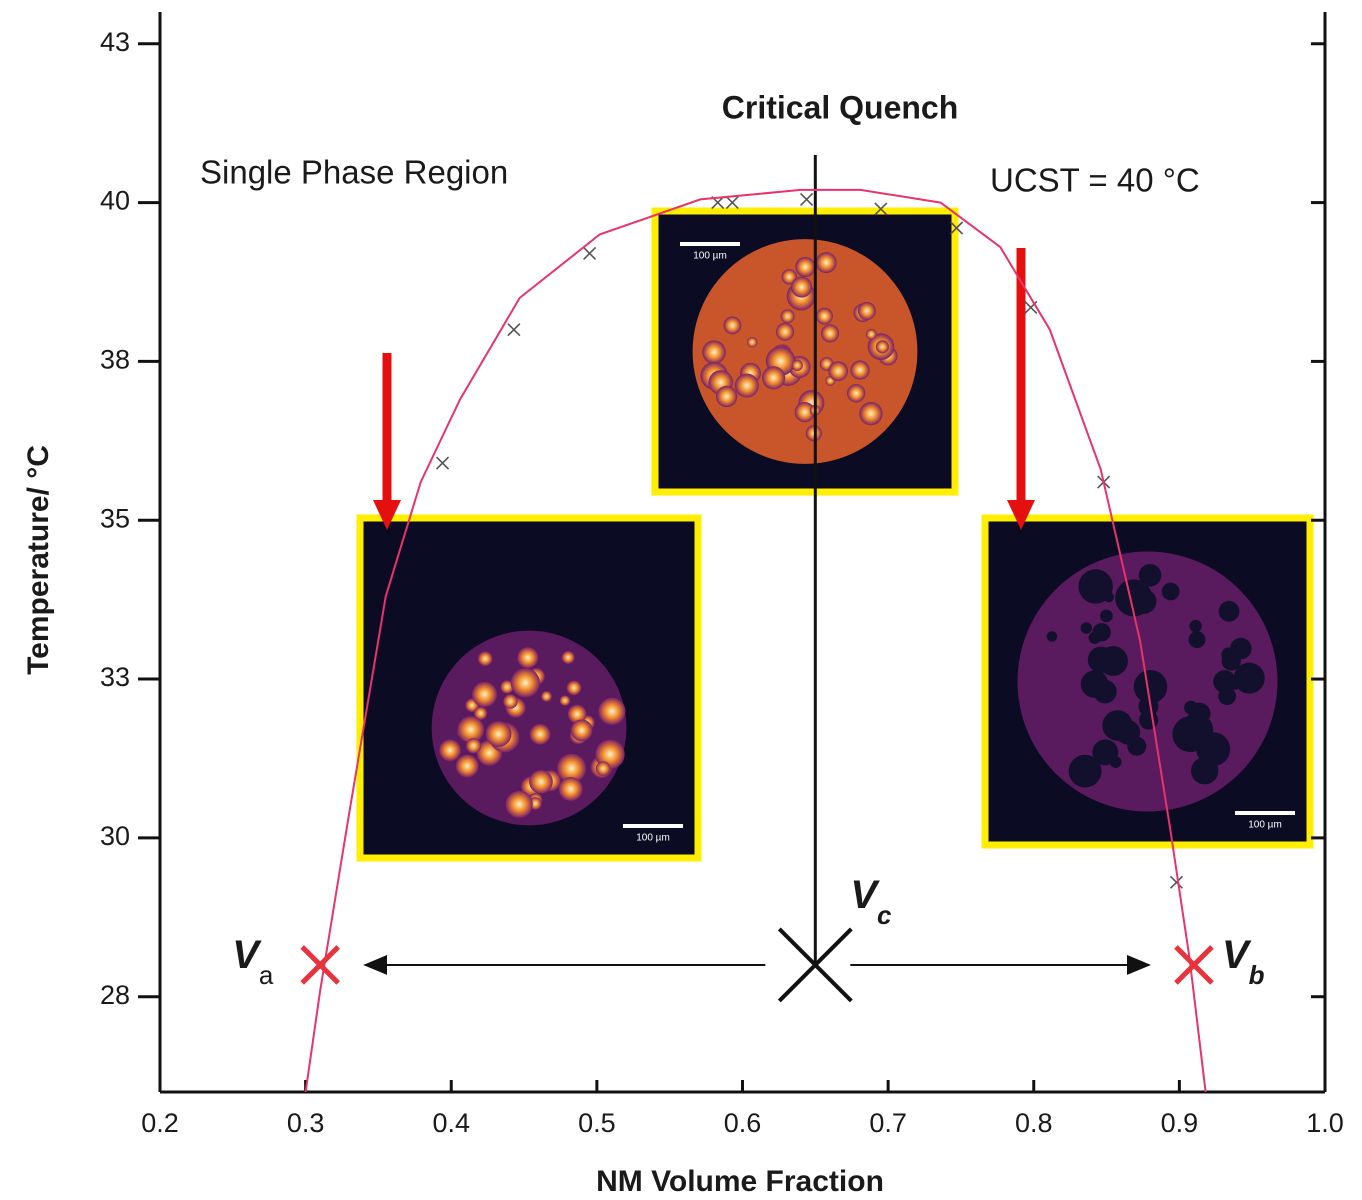 Image resolution: width=1362 pixels, height=1200 pixels. Describe the element at coordinates (115, 42) in the screenshot. I see `y-tick-label: 43` at that location.